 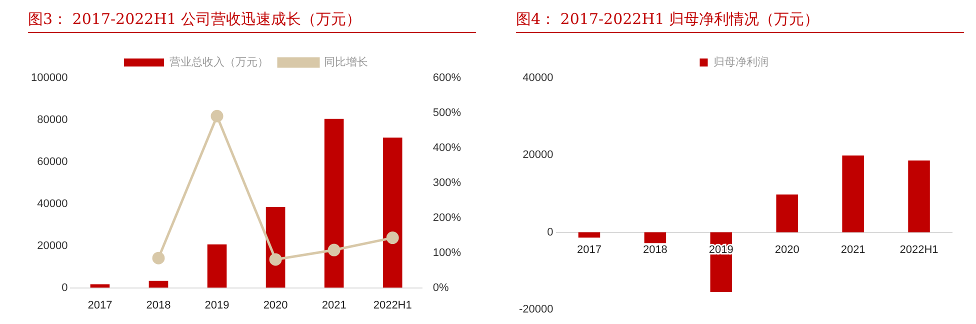 I want to click on y2-tick-label: 500%, so click(x=447, y=113).